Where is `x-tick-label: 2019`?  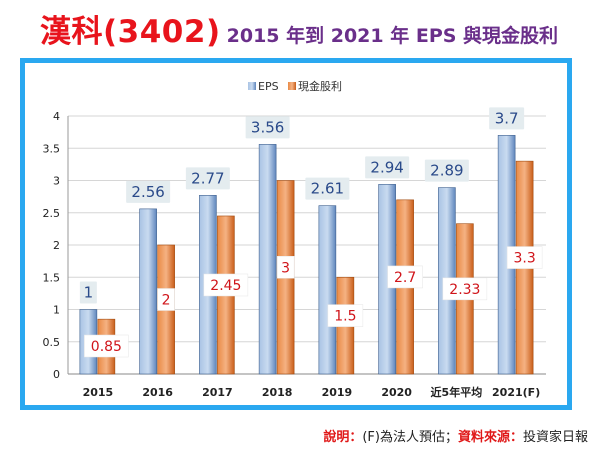 x-tick-label: 2019 is located at coordinates (337, 392).